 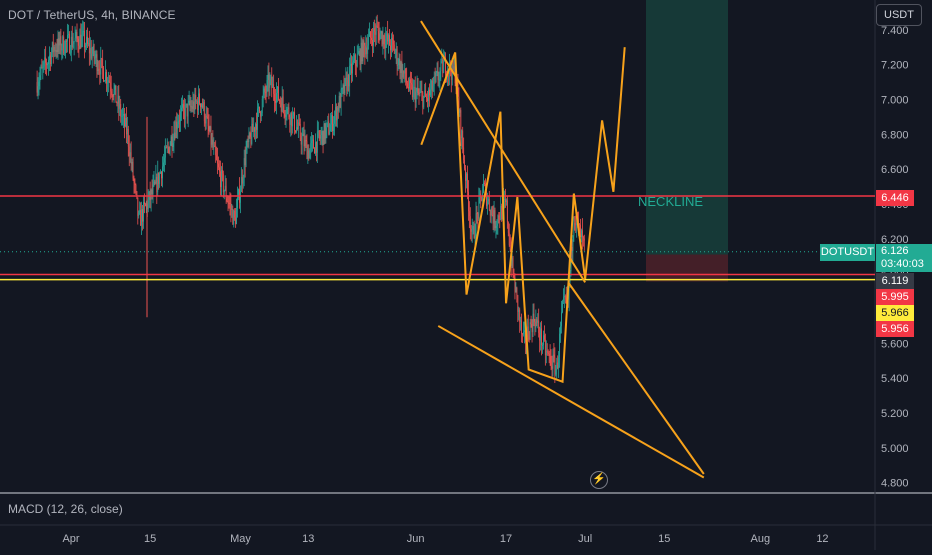 What do you see at coordinates (899, 15) in the screenshot?
I see `currency-button: USDT` at bounding box center [899, 15].